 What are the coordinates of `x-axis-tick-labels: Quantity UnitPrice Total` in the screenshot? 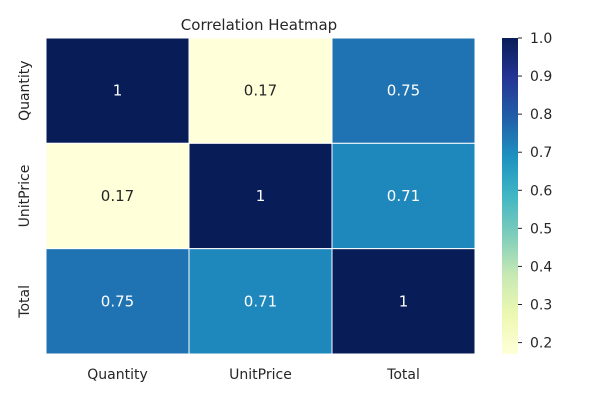 It's located at (253, 375).